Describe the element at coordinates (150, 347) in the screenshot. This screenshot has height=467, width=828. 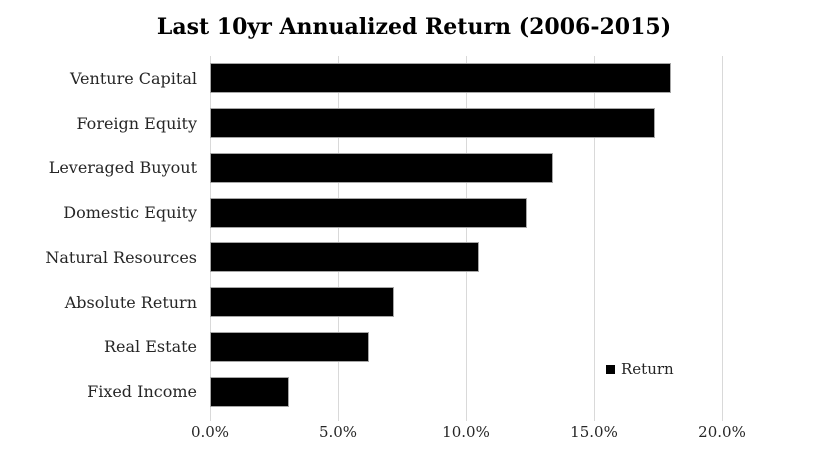
I see `category-label: Real Estate` at that location.